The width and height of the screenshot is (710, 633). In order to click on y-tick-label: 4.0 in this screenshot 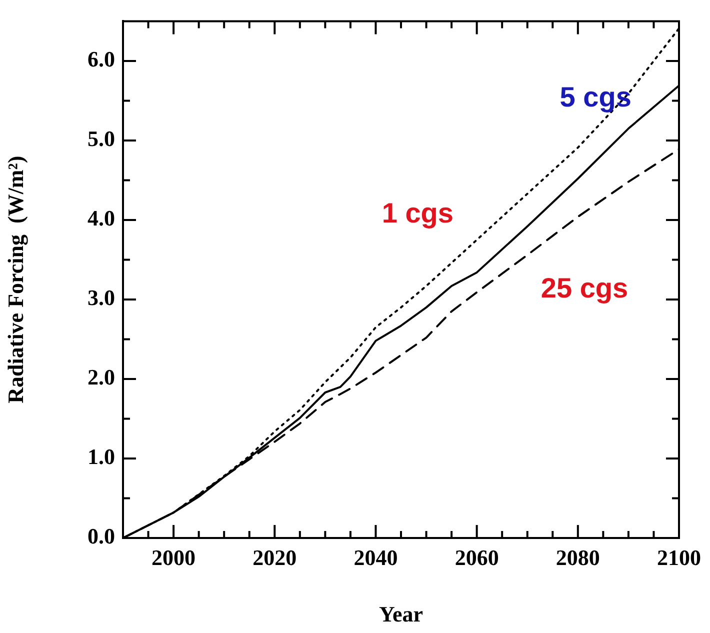, I will do `click(101, 218)`.